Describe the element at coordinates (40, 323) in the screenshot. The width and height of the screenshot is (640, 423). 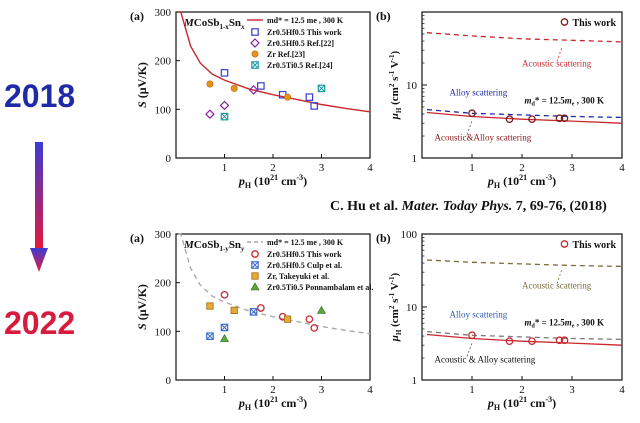
I see `year-label-2022: 2022` at that location.